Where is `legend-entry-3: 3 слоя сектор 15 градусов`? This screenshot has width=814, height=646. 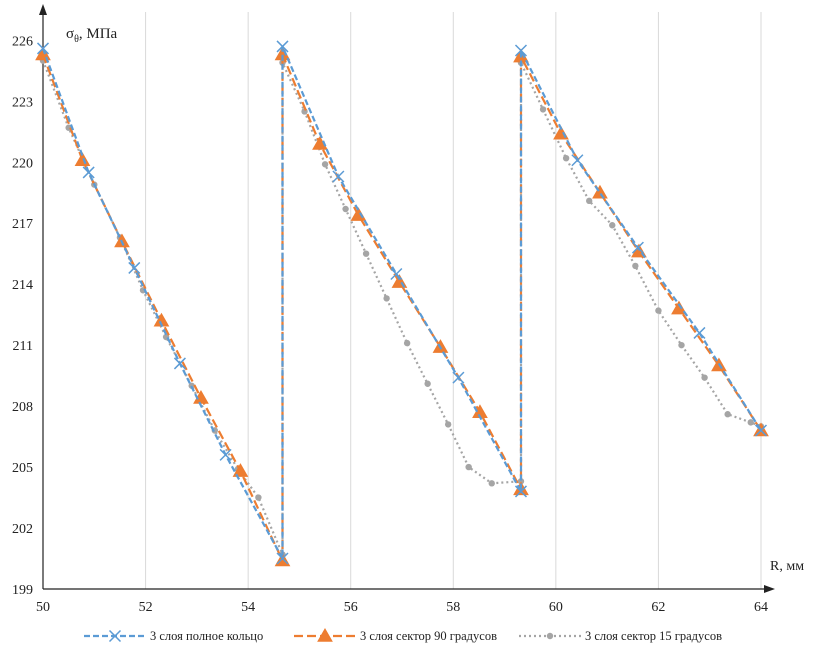
legend-entry-3: 3 слоя сектор 15 градусов is located at coordinates (620, 636).